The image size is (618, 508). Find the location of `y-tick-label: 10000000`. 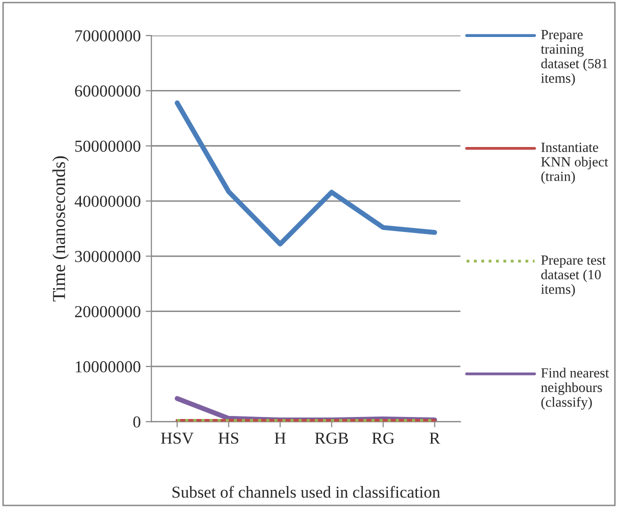

y-tick-label: 10000000 is located at coordinates (108, 366).